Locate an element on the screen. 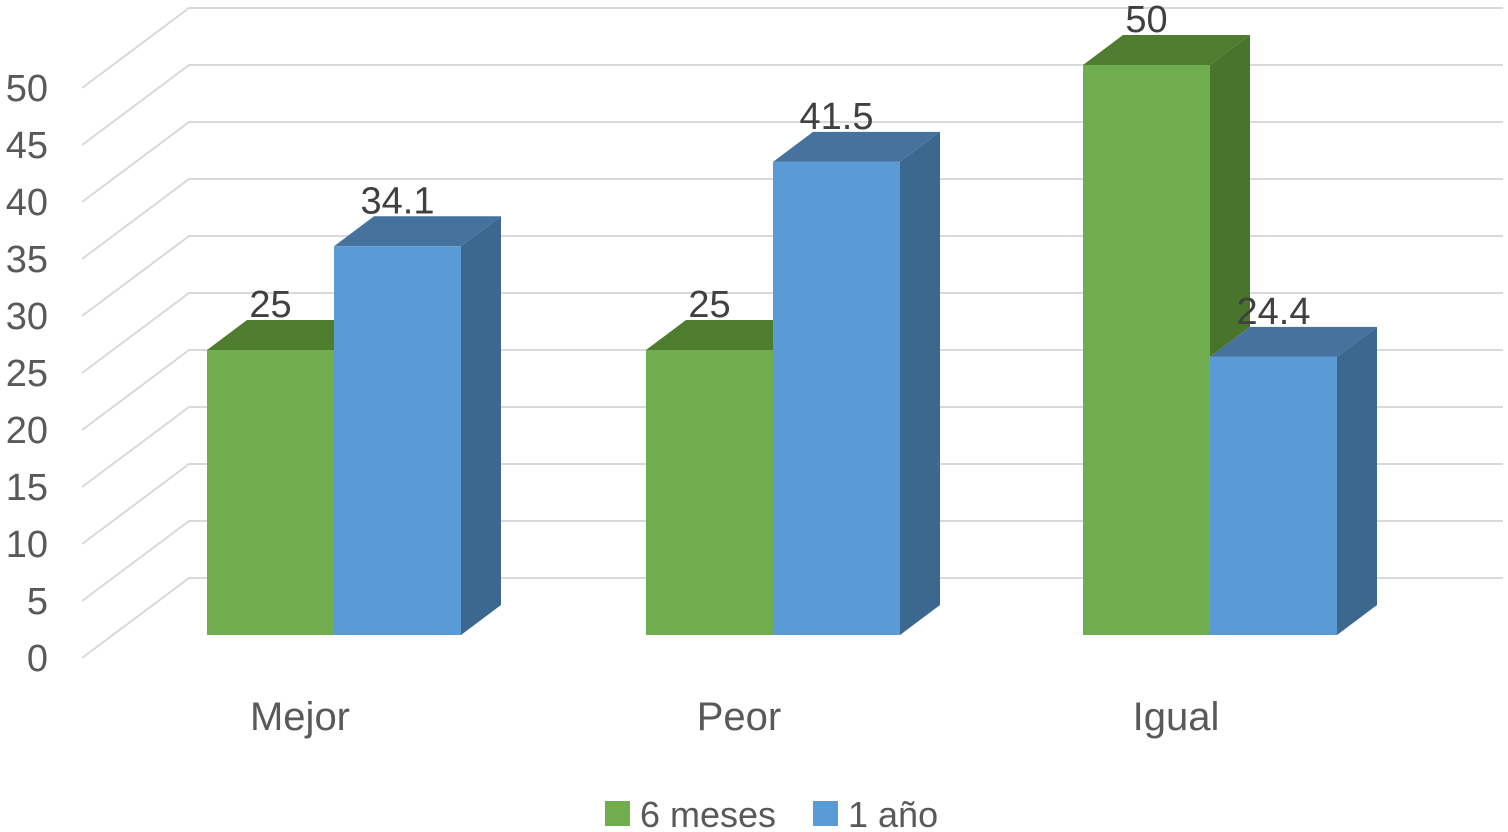 This screenshot has width=1508, height=832. y-tick-label-45: 45 is located at coordinates (27, 146).